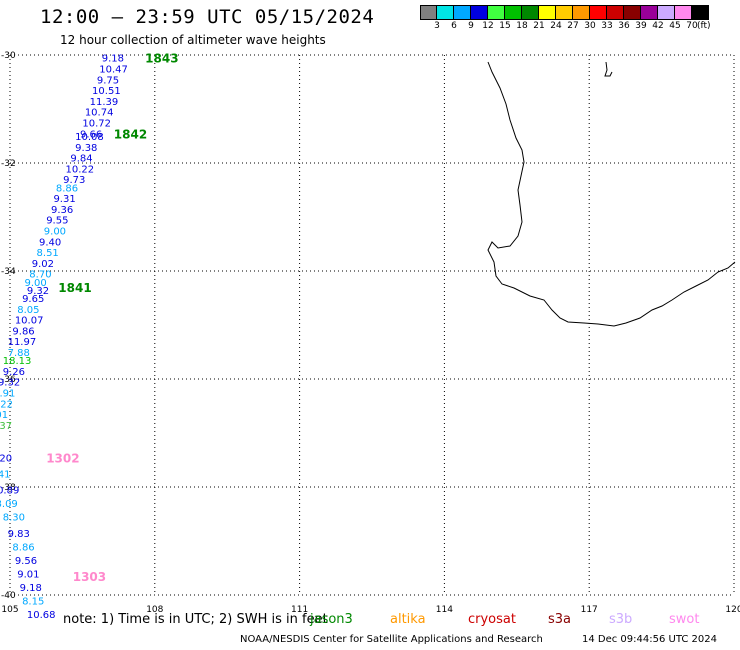  What do you see at coordinates (108, 80) in the screenshot?
I see `wave-height-value: 9.75` at bounding box center [108, 80].